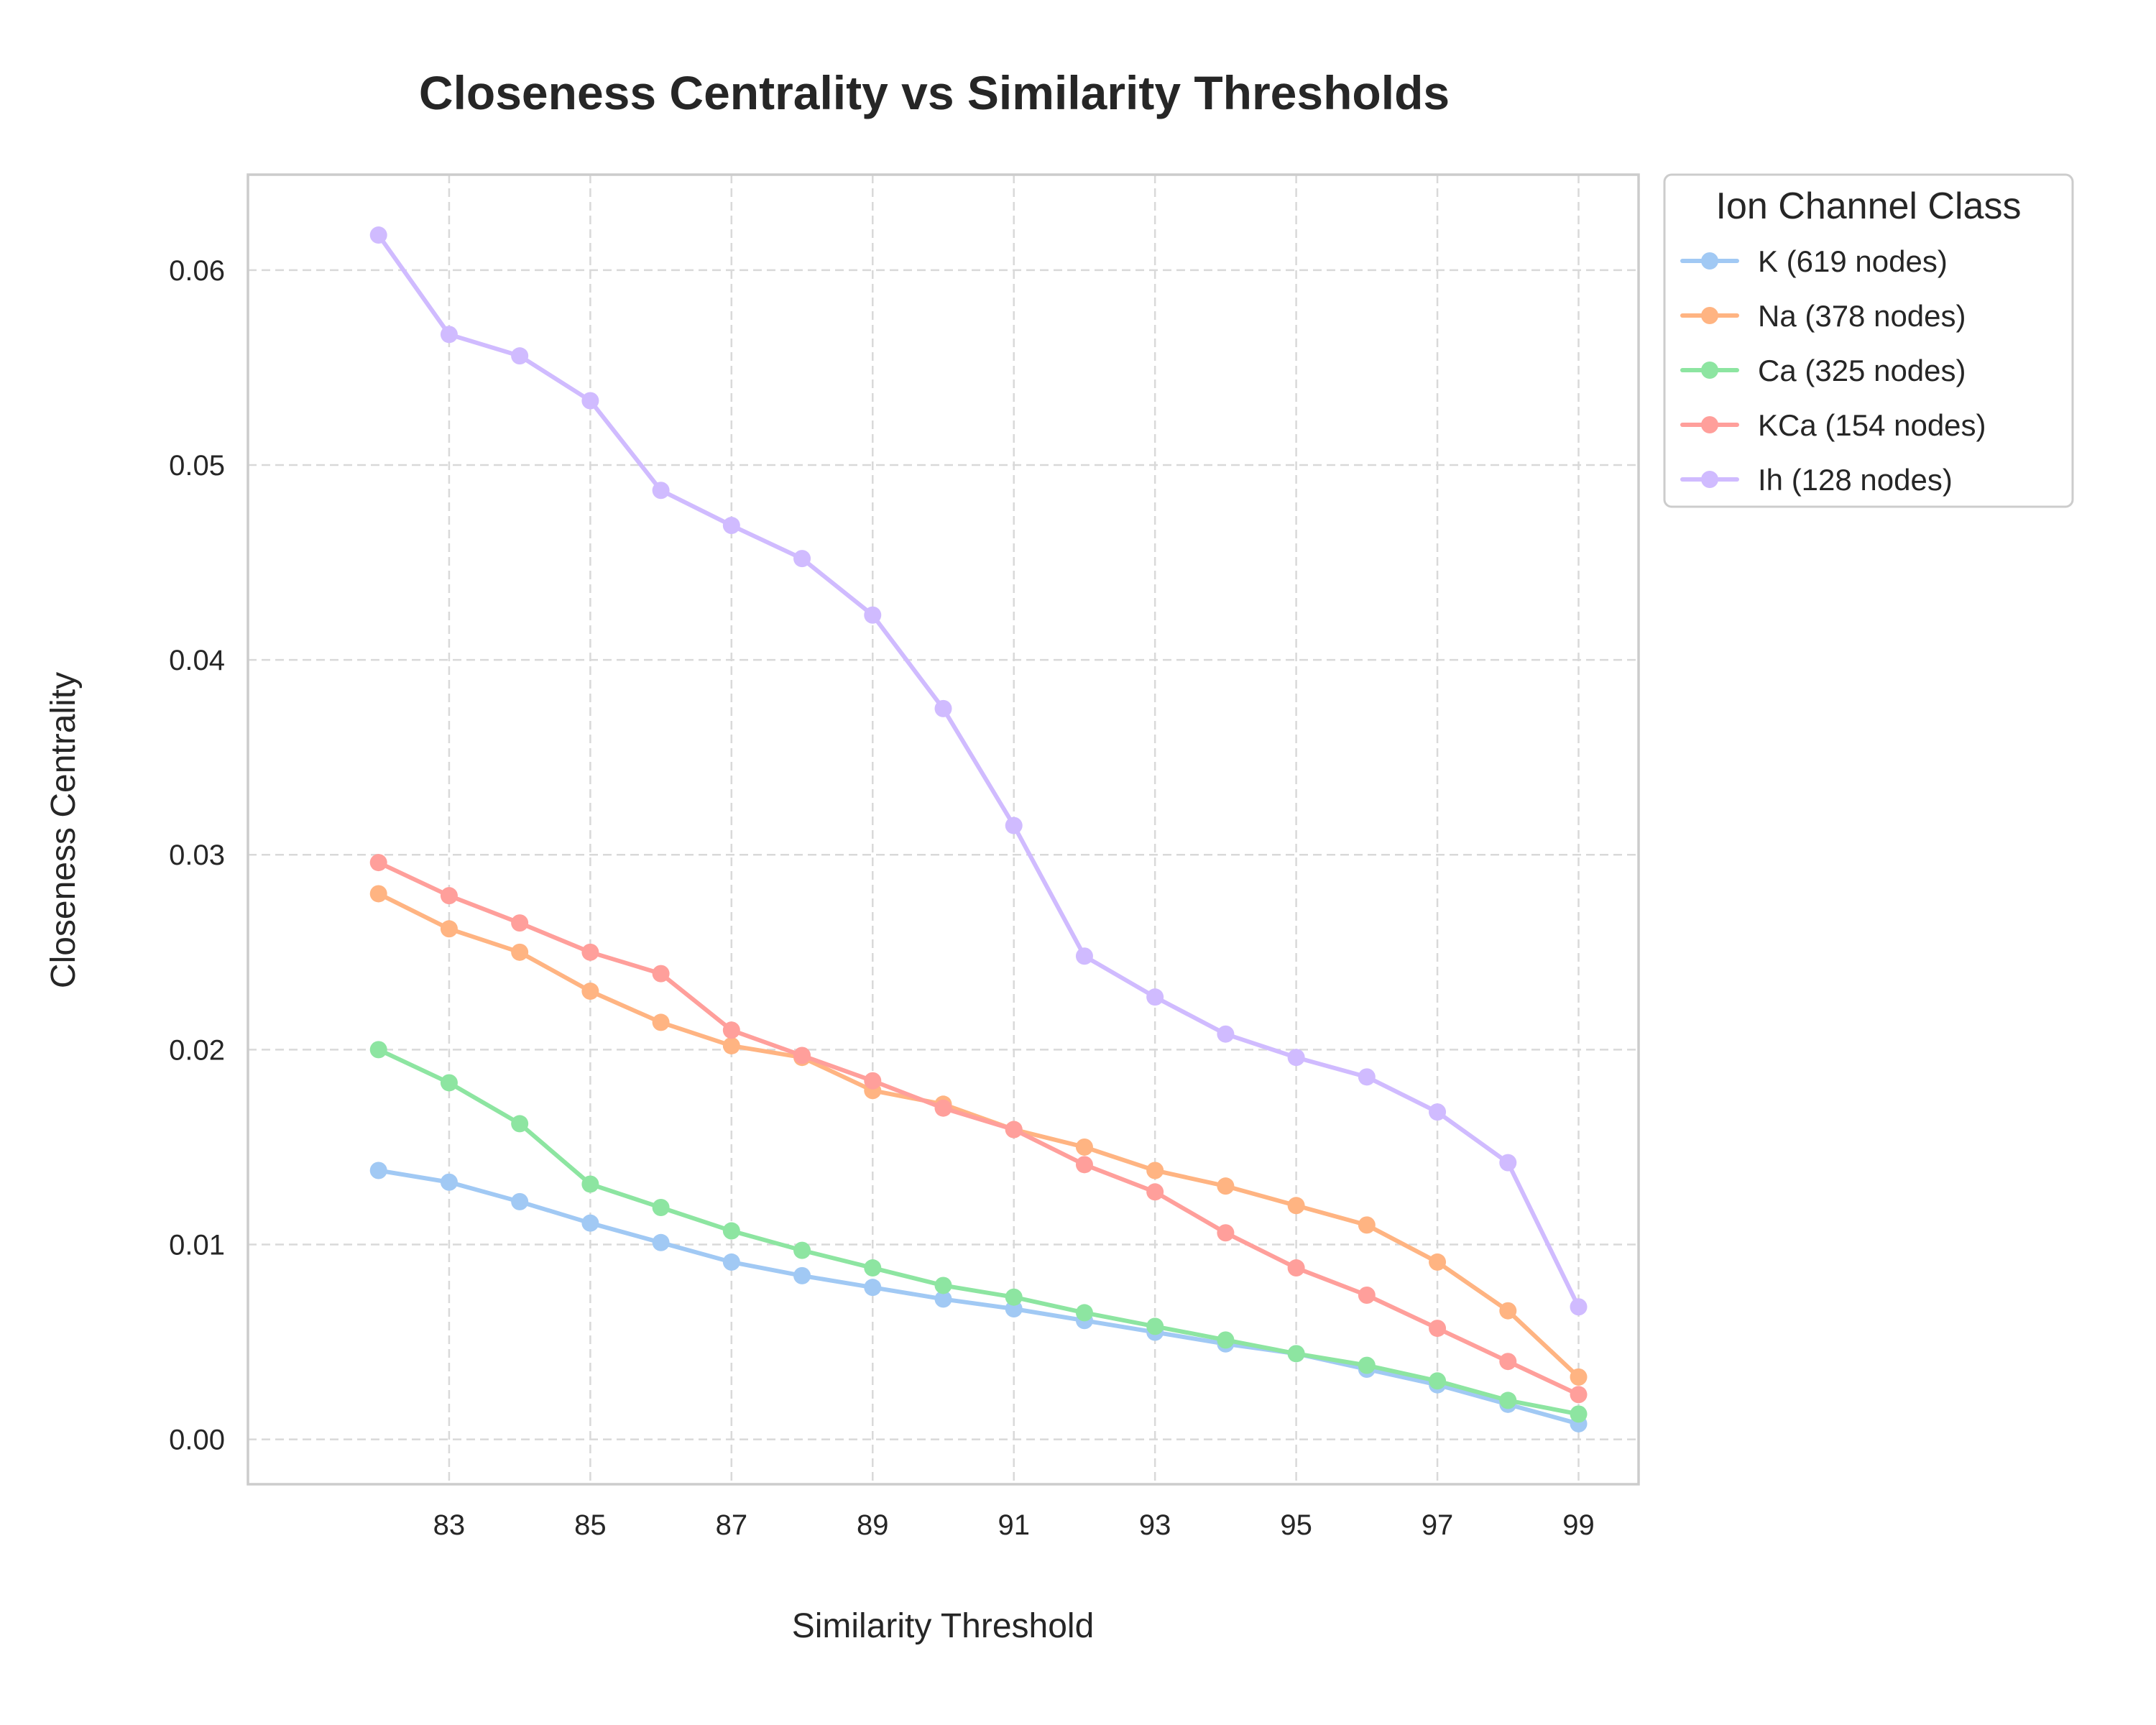  I want to click on y-tick-label: 0.02, so click(197, 1050).